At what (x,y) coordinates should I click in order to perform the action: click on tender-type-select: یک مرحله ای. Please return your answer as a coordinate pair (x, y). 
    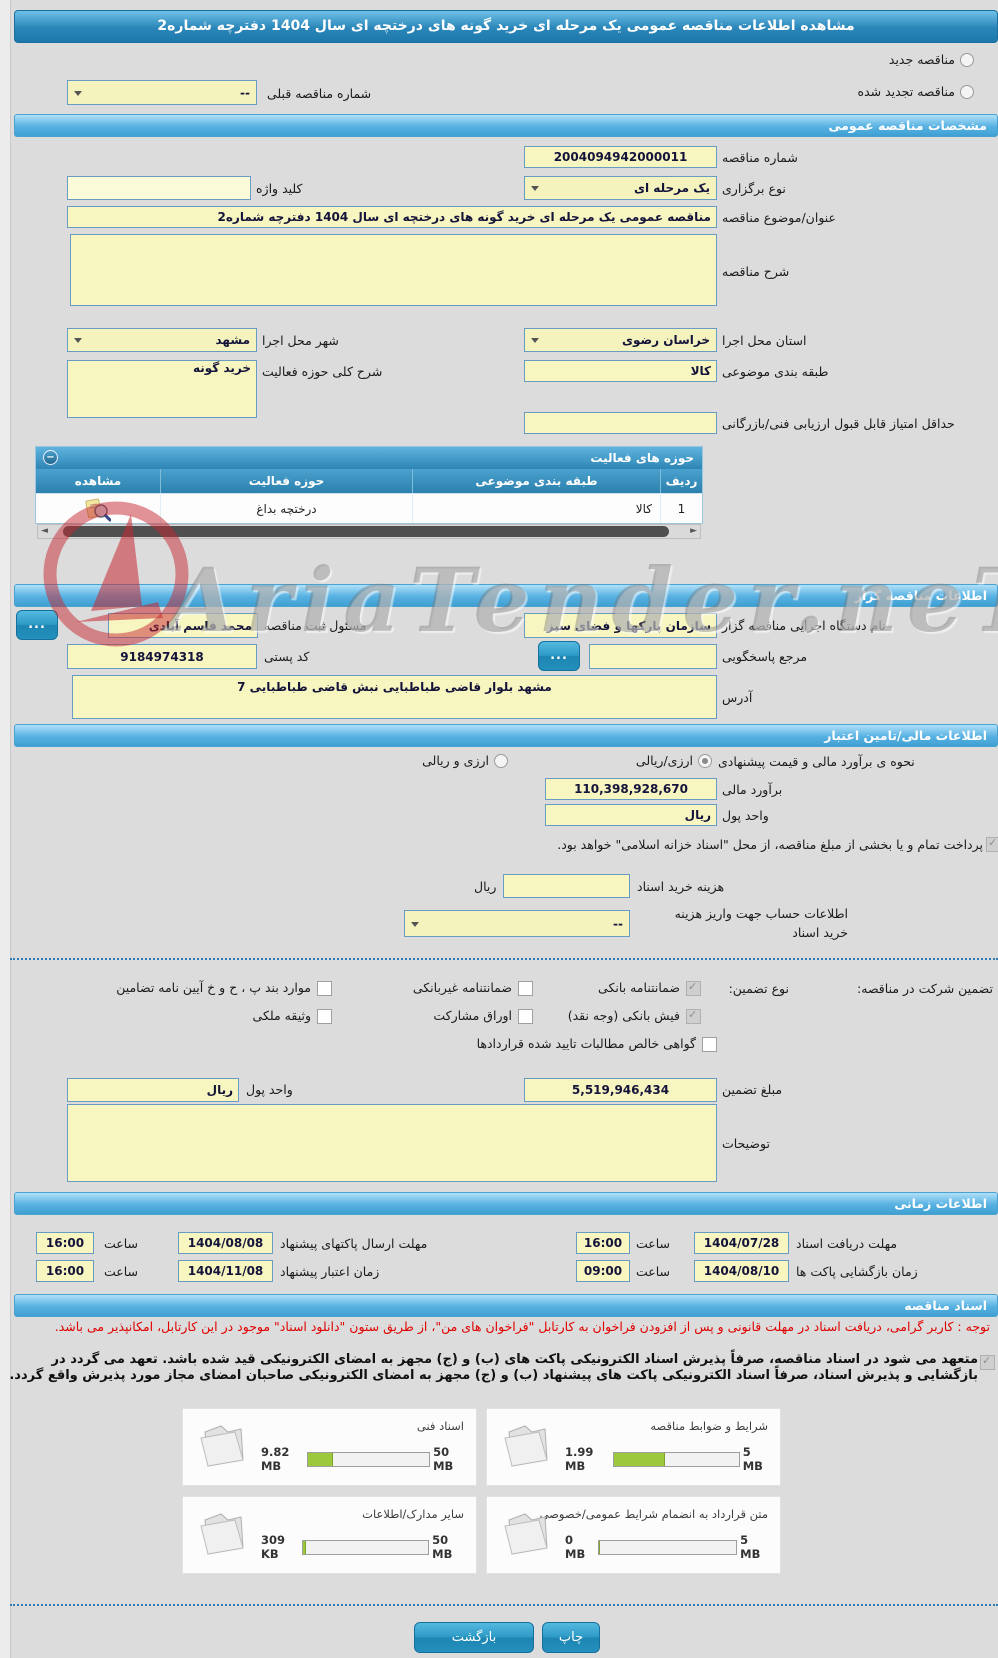
    Looking at the image, I should click on (620, 188).